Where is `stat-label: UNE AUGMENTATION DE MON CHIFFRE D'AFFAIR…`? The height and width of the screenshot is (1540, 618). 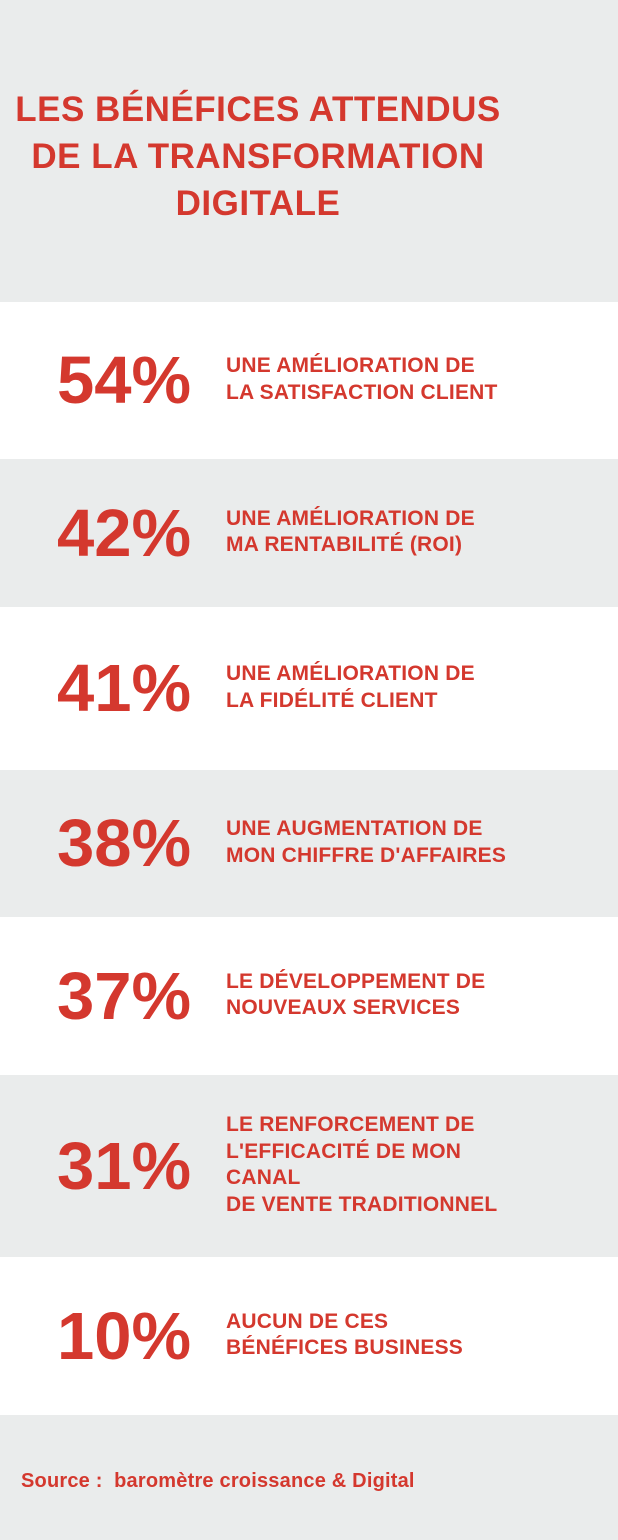
stat-label: UNE AUGMENTATION DE MON CHIFFRE D'AFFAIR… is located at coordinates (366, 842).